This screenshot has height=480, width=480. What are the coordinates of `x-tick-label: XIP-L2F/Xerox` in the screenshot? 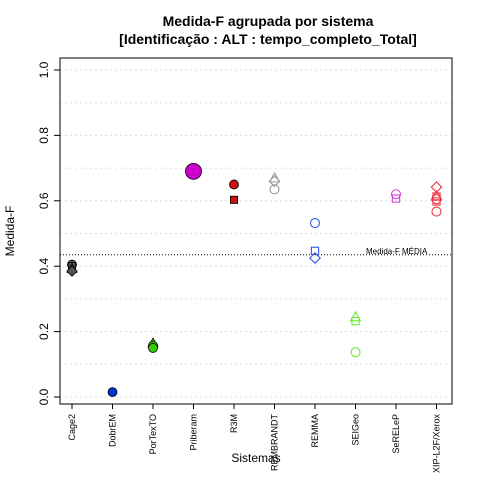 It's located at (437, 444).